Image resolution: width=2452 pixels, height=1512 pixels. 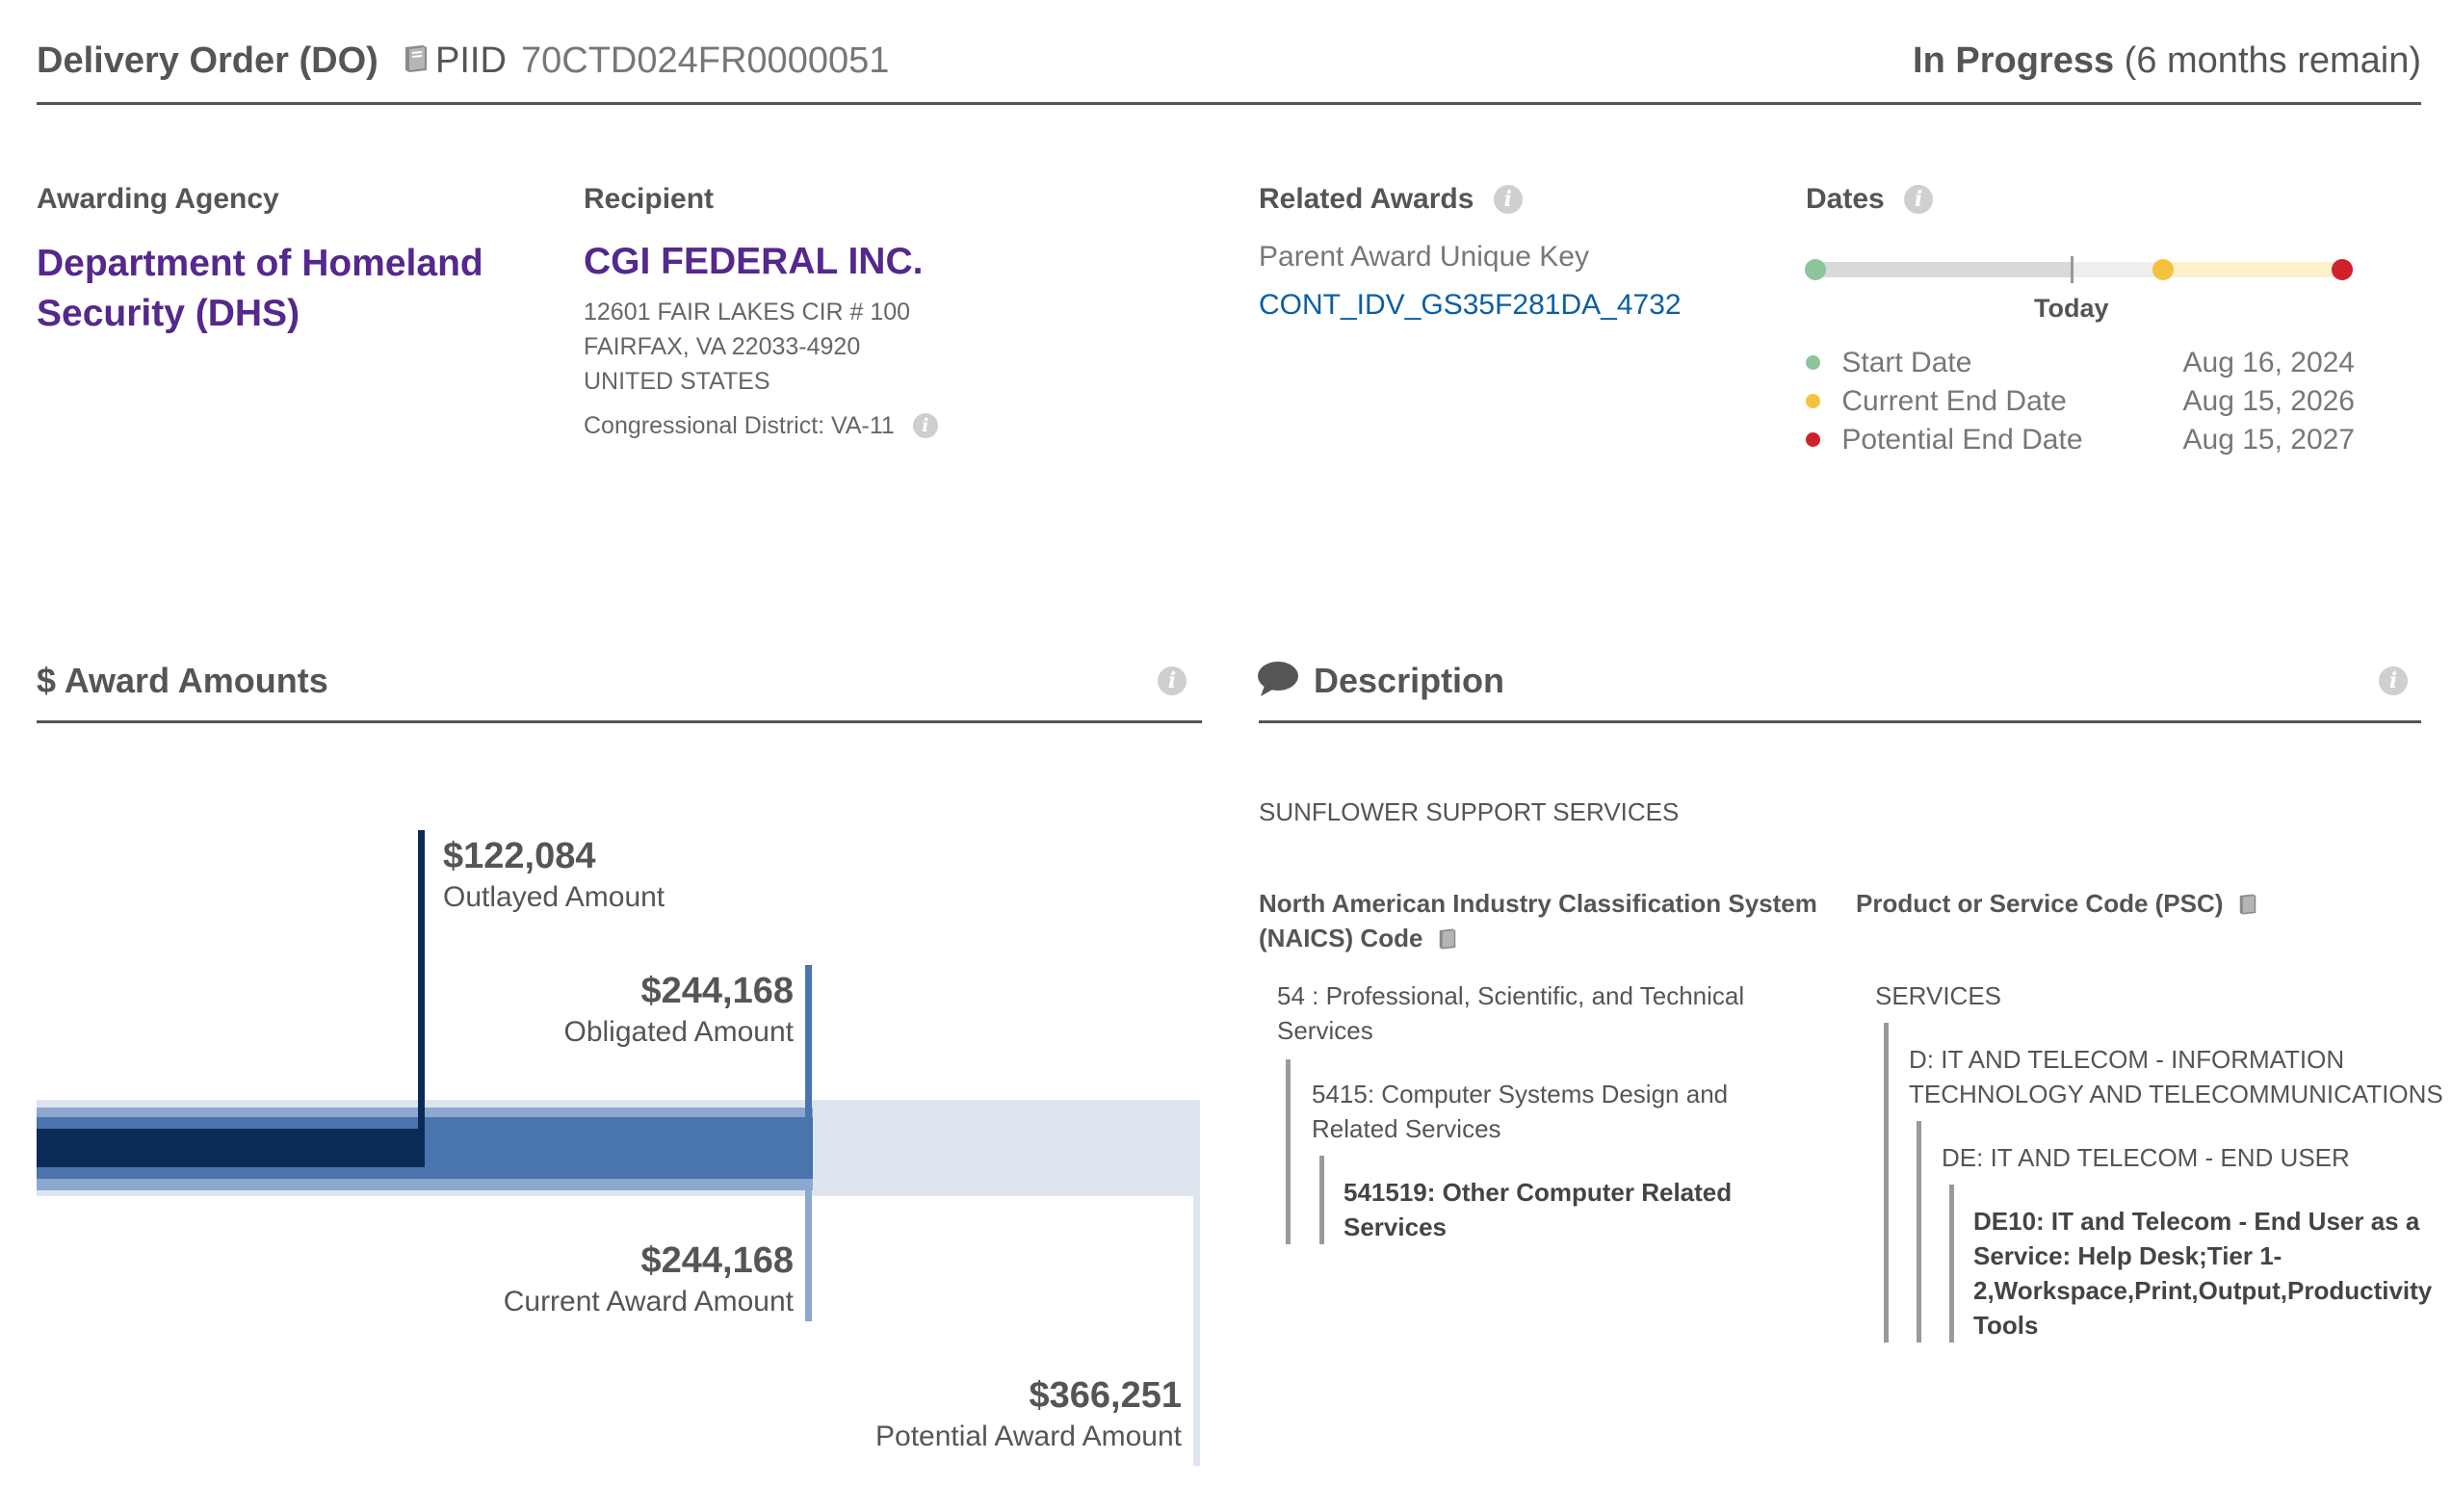 What do you see at coordinates (1106, 1395) in the screenshot?
I see `potential-value: $366,251` at bounding box center [1106, 1395].